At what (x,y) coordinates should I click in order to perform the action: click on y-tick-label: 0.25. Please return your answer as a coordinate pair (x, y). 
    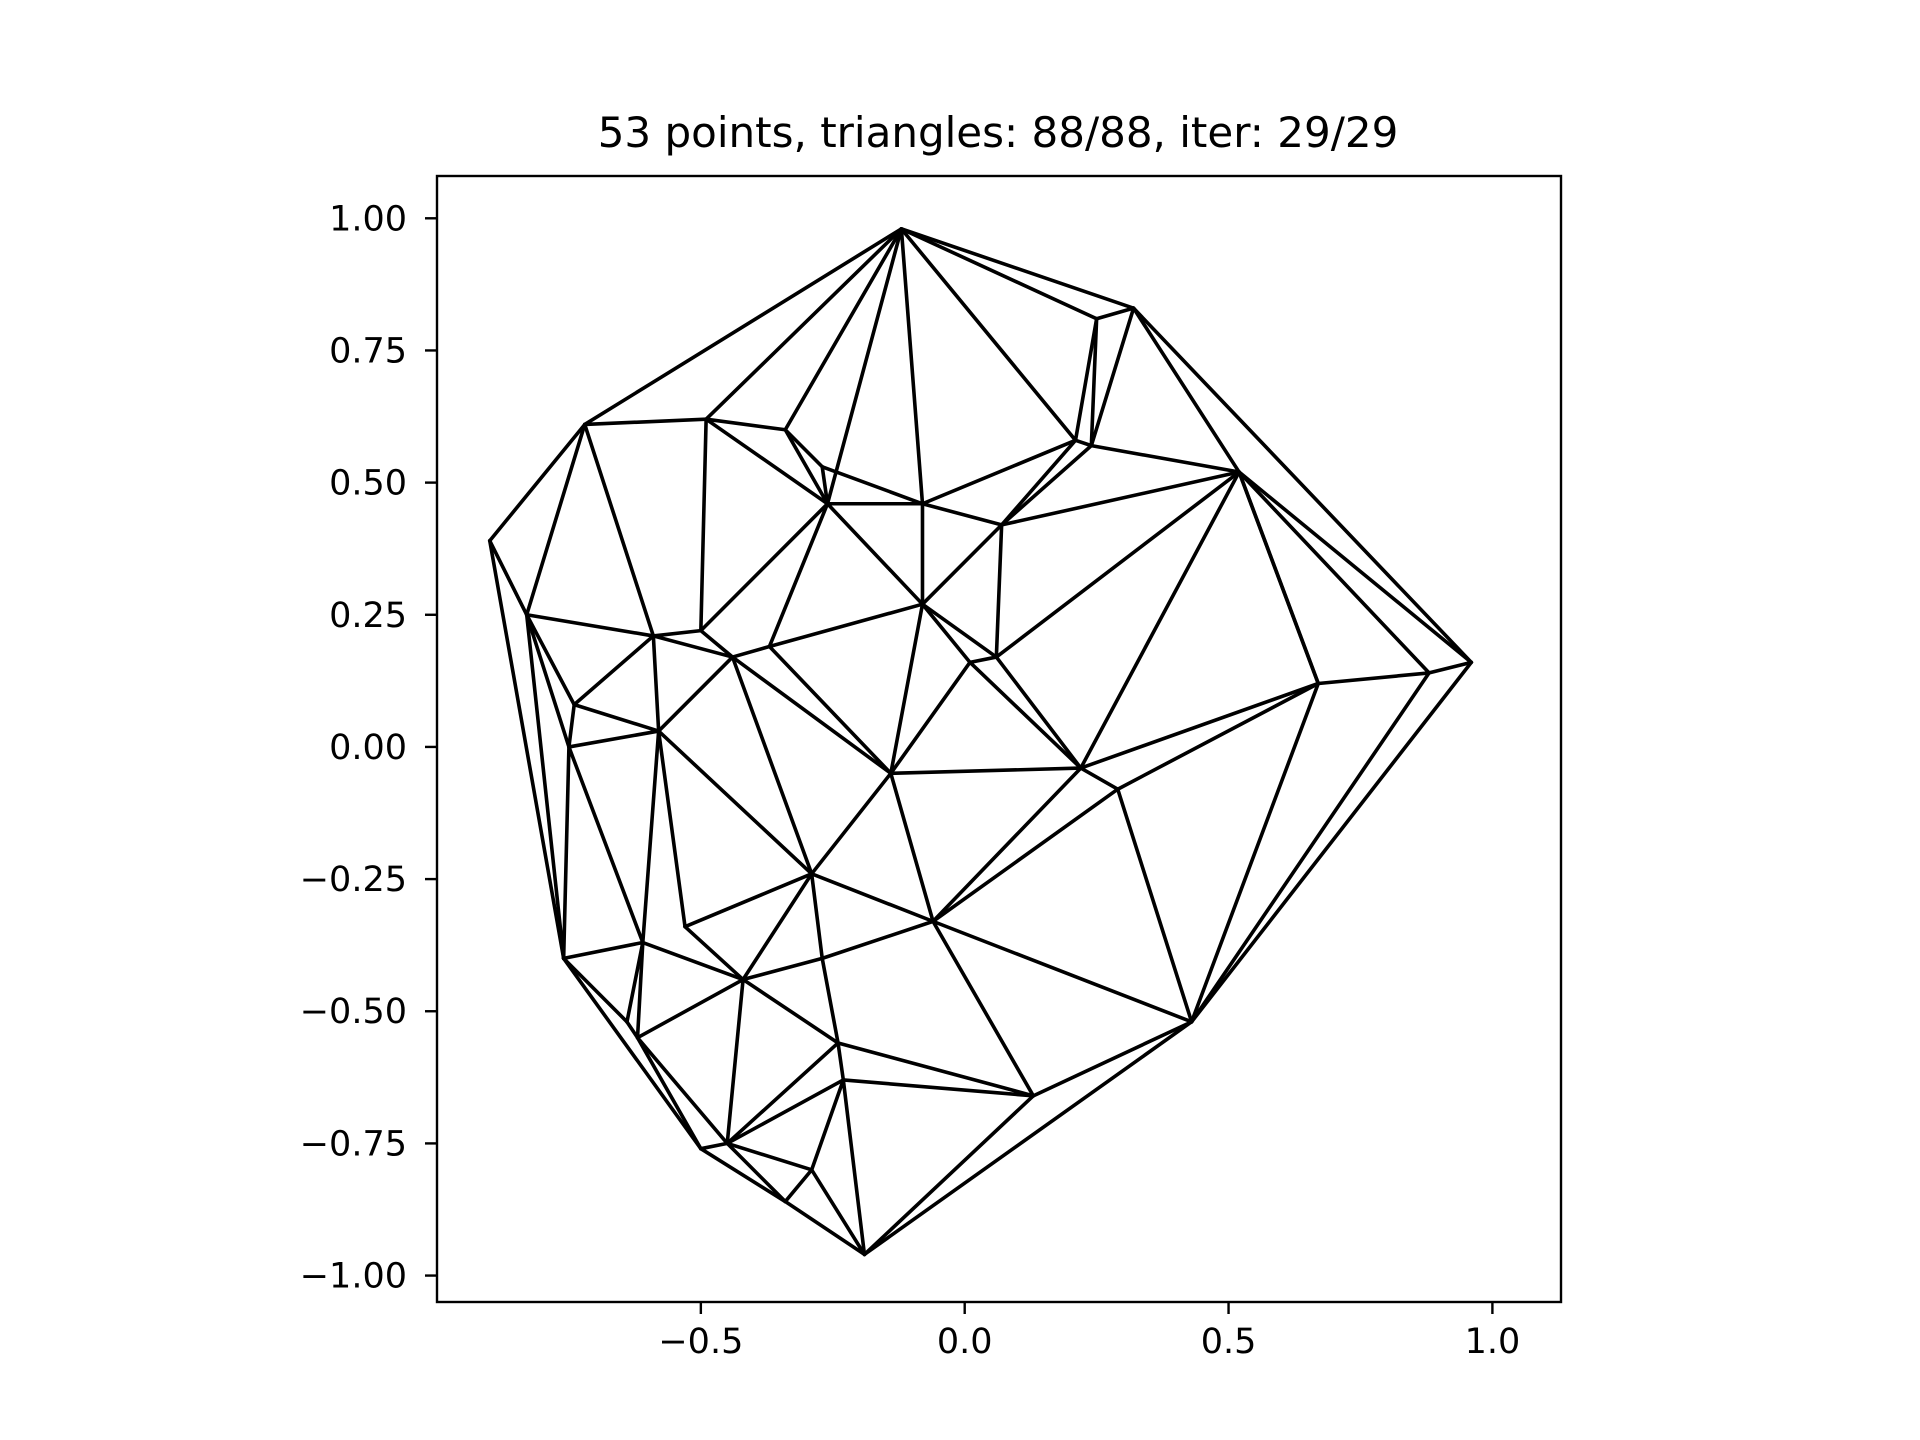
    Looking at the image, I should click on (368, 616).